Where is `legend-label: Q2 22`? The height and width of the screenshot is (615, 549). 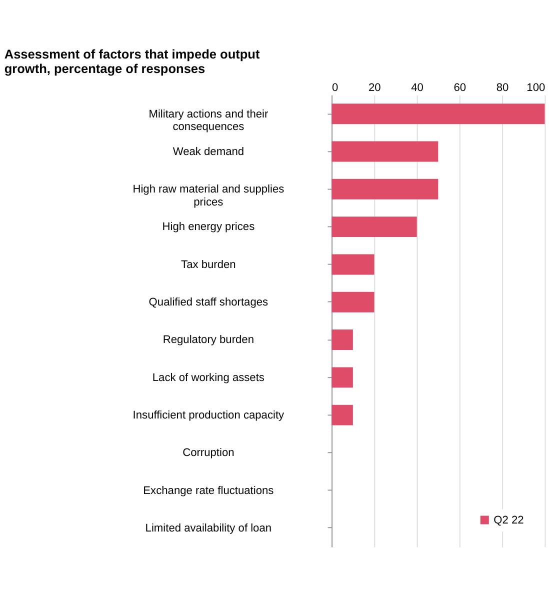
legend-label: Q2 22 is located at coordinates (509, 520).